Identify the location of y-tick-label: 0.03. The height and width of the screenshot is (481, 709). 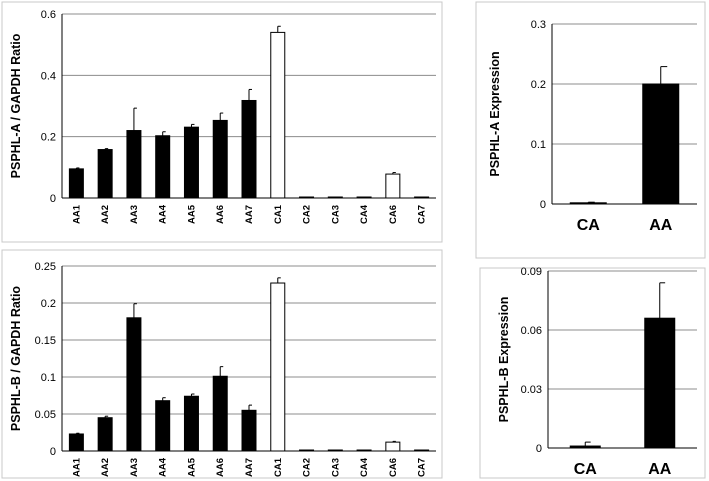
(531, 390).